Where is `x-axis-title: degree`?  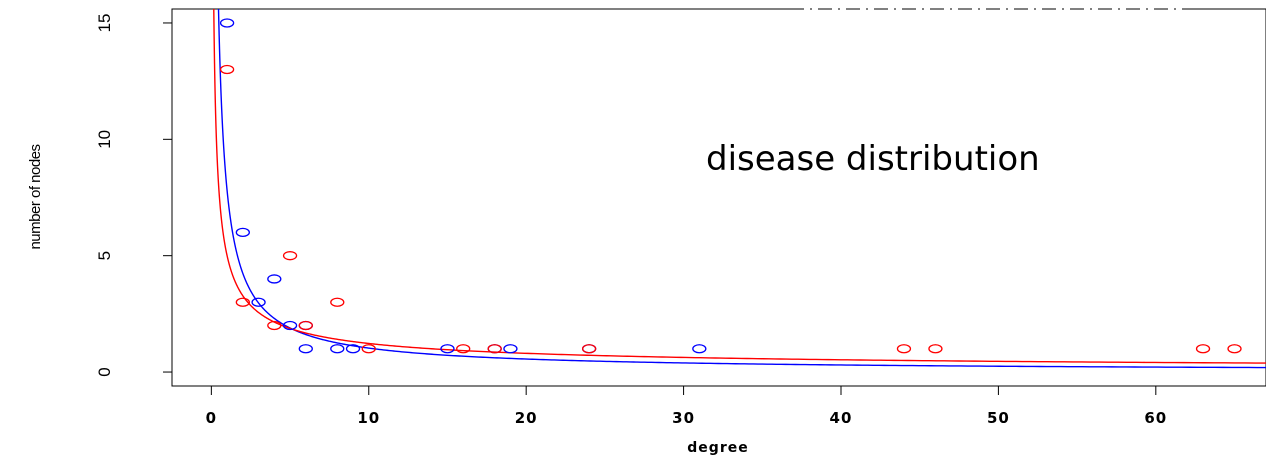
x-axis-title: degree is located at coordinates (717, 448).